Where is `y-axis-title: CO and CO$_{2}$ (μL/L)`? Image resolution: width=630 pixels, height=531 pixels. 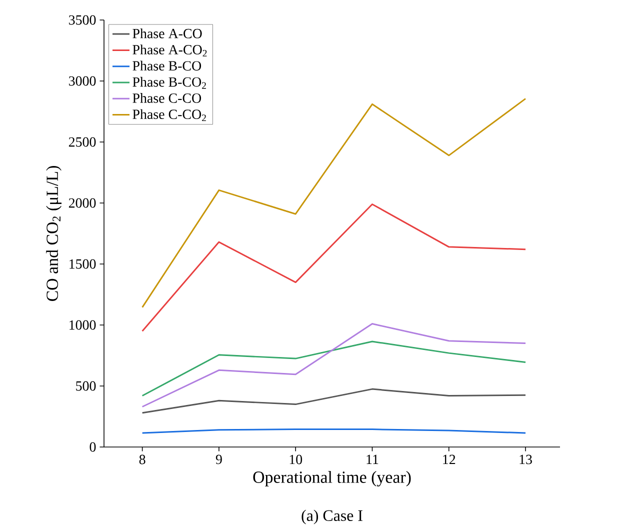
y-axis-title: CO and CO$_{2}$ (μL/L) is located at coordinates (54, 234).